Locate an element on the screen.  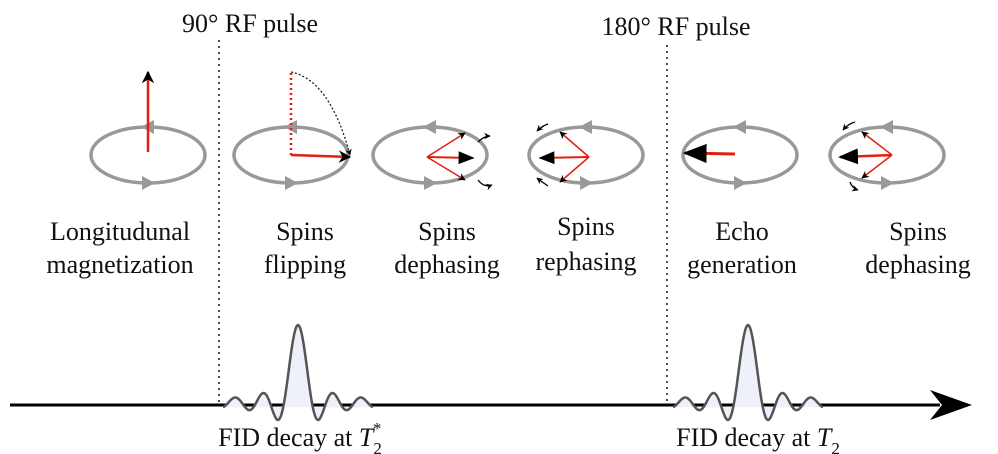
stage-label: Echo is located at coordinates (741, 231).